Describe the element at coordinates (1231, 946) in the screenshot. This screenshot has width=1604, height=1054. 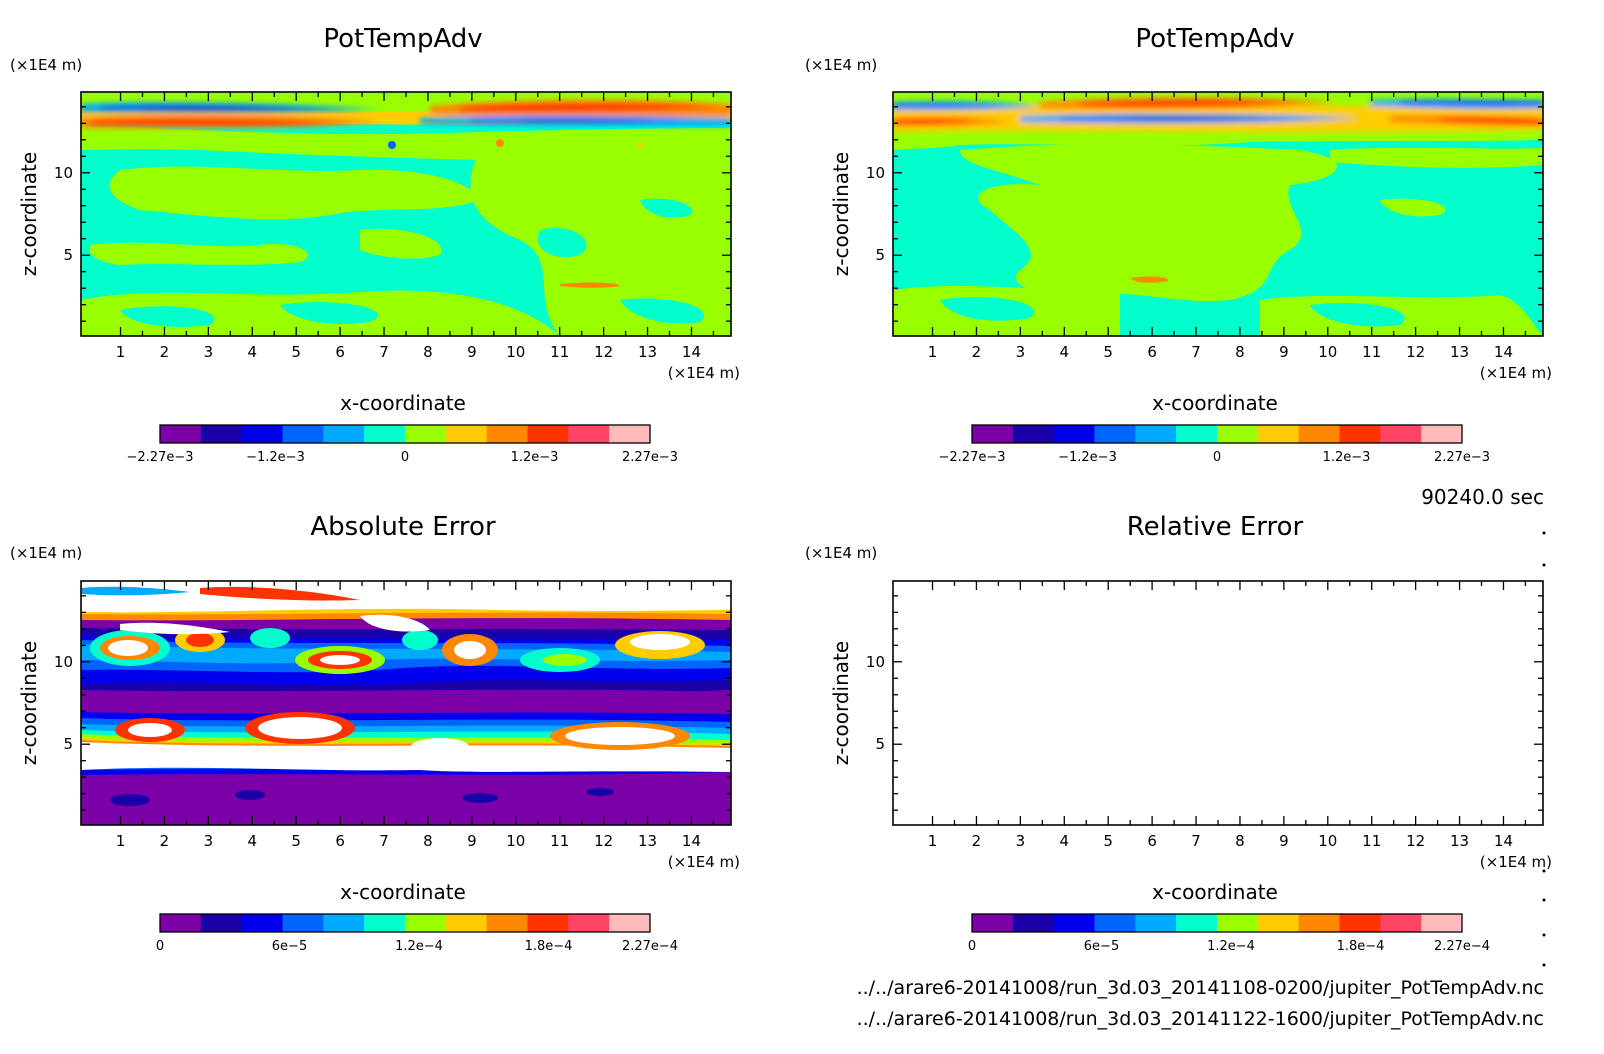
I see `colorbar-label: 1.2e−4` at that location.